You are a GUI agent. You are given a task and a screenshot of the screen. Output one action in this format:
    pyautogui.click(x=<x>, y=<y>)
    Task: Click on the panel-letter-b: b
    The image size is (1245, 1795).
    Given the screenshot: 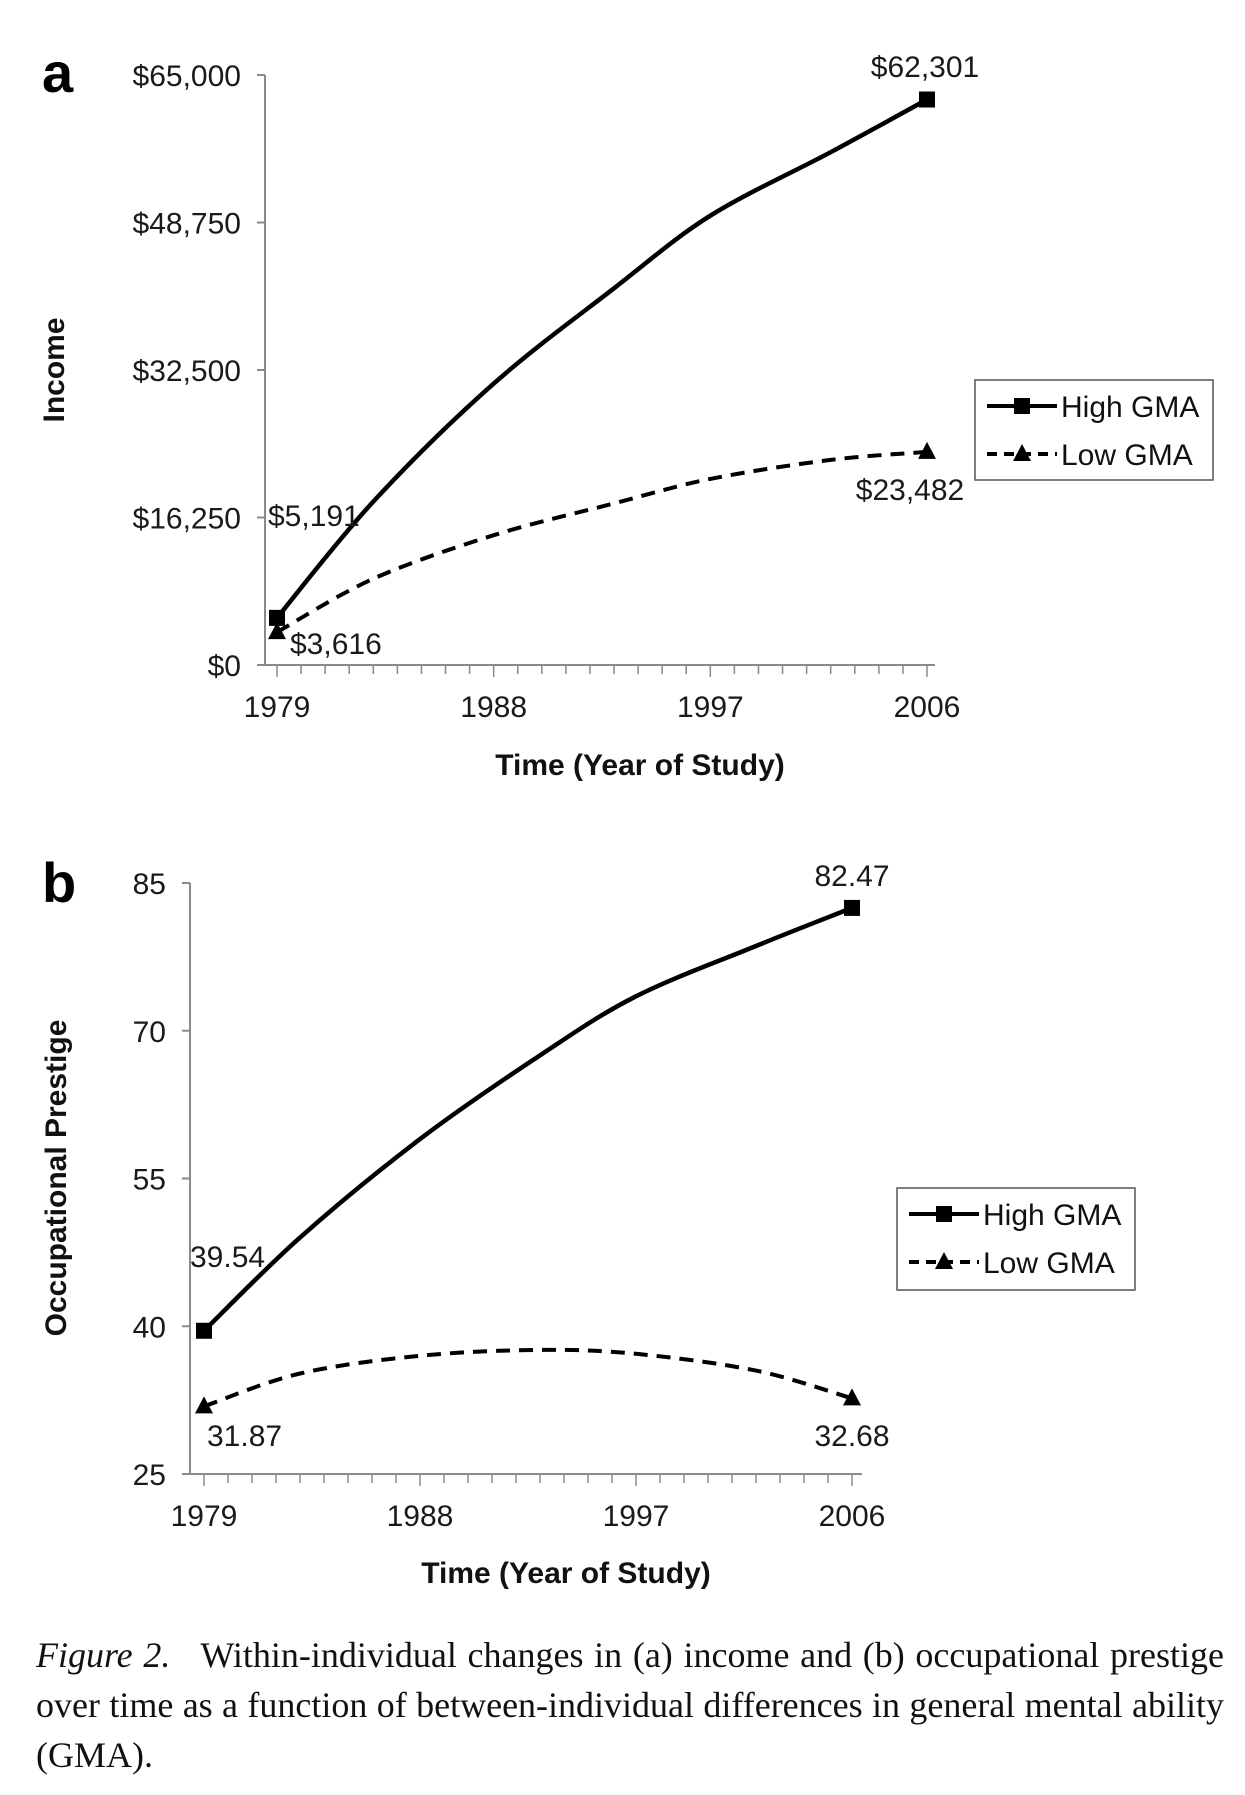 What is the action you would take?
    pyautogui.click(x=59, y=882)
    